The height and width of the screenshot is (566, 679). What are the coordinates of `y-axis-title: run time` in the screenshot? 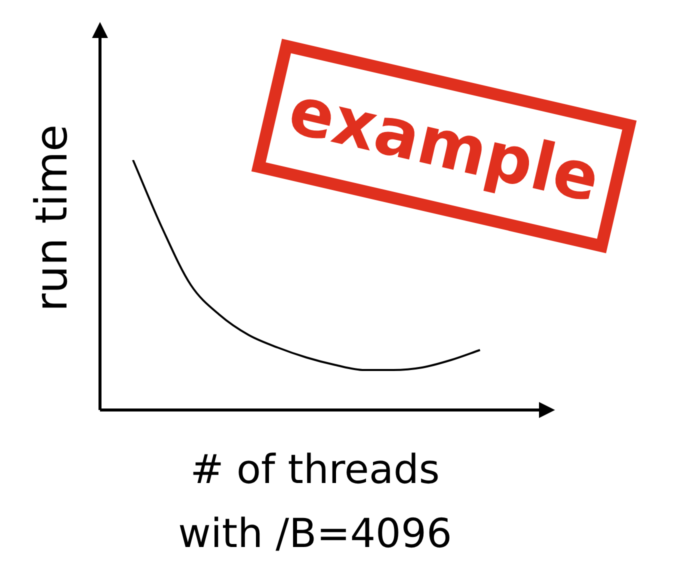 It's located at (52, 218).